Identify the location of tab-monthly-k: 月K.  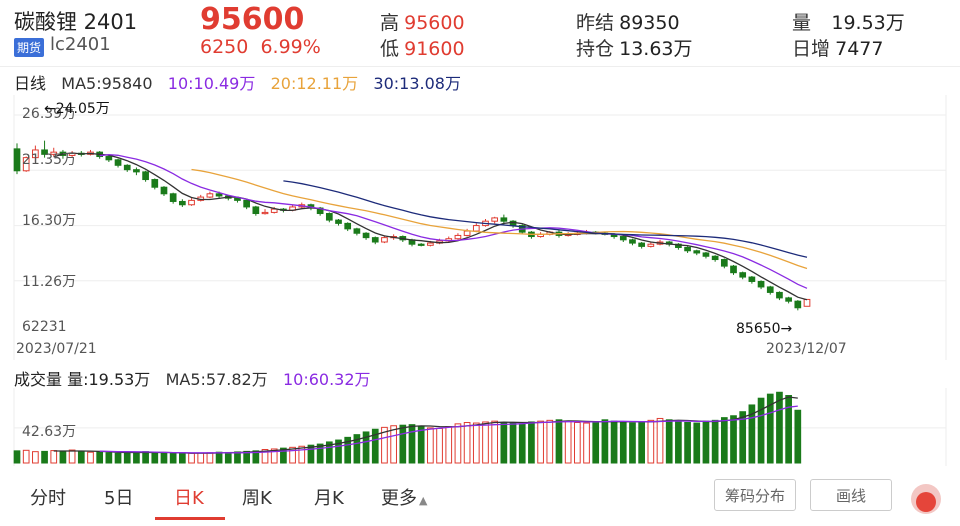
(329, 498).